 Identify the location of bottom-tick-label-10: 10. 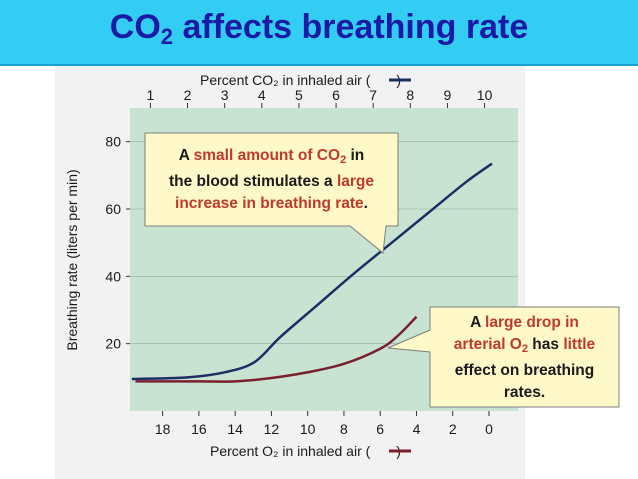
(308, 429).